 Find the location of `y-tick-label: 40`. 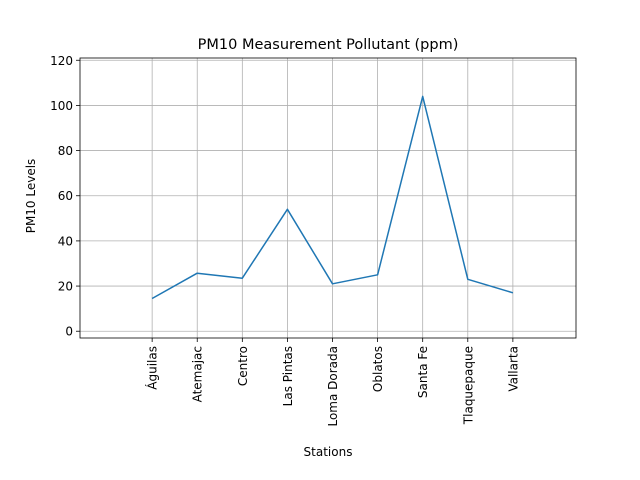

y-tick-label: 40 is located at coordinates (65, 241).